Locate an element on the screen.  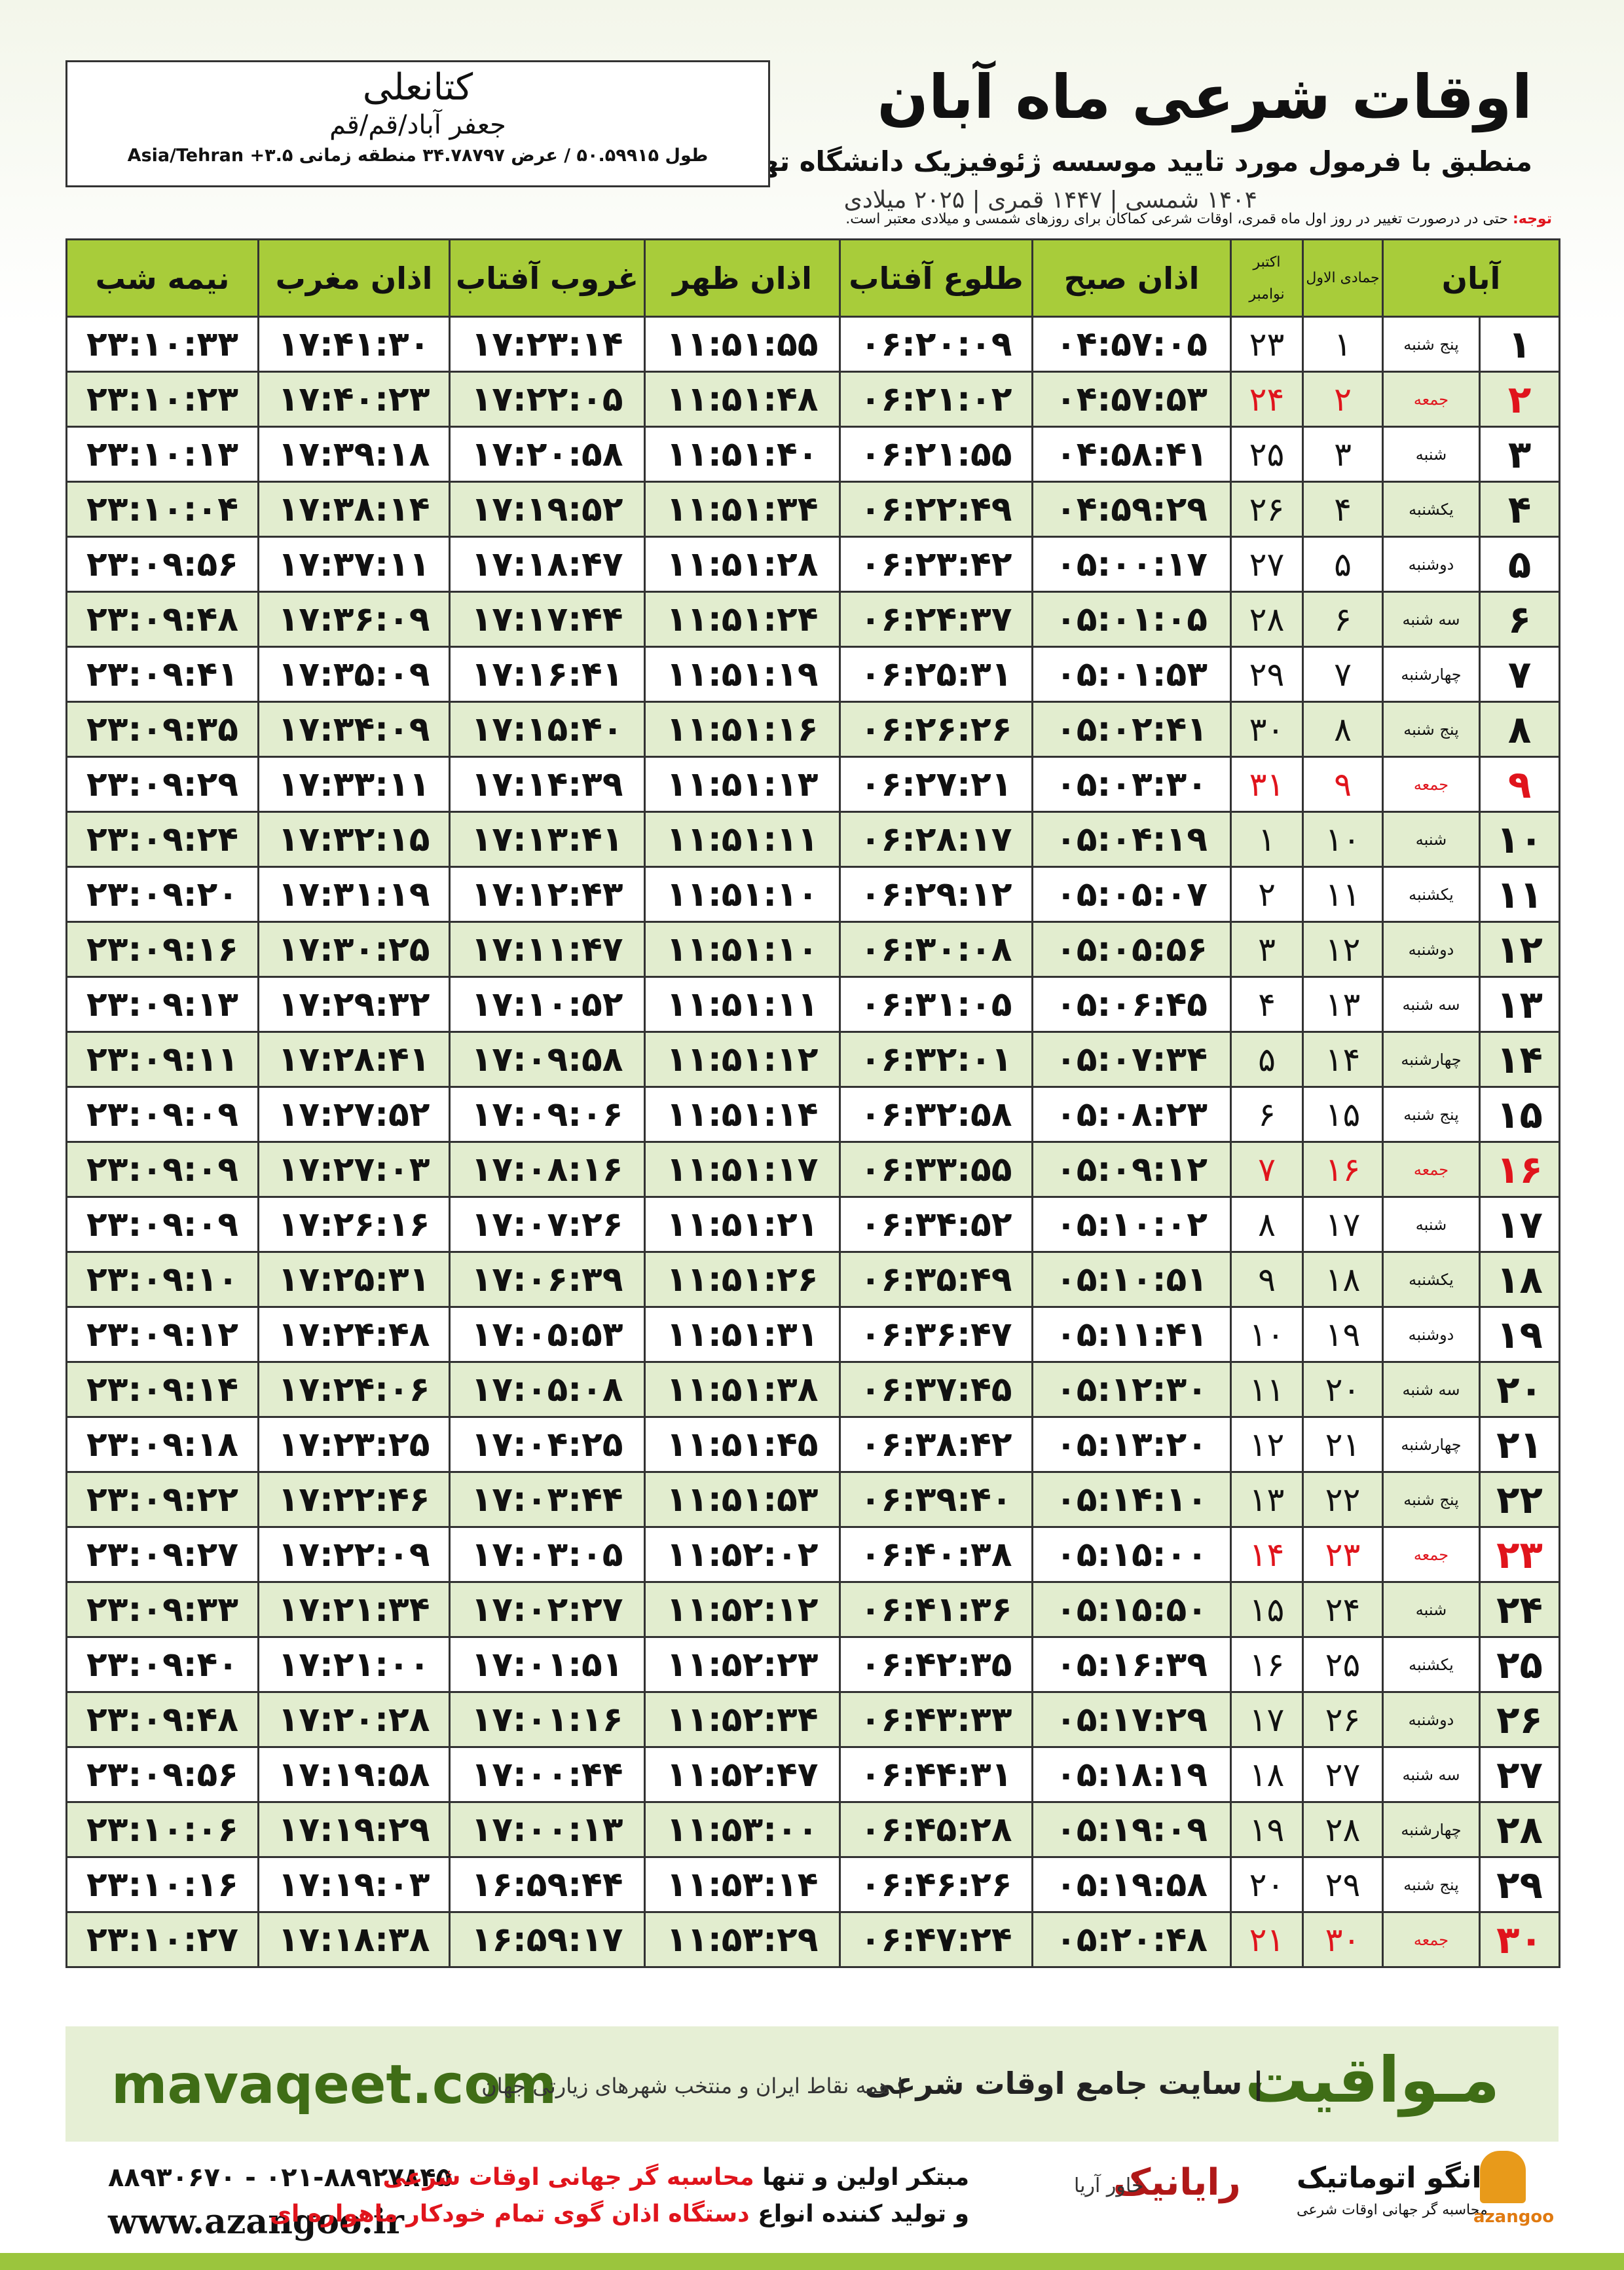
header-greg-1: اکتبر is located at coordinates (1267, 261).